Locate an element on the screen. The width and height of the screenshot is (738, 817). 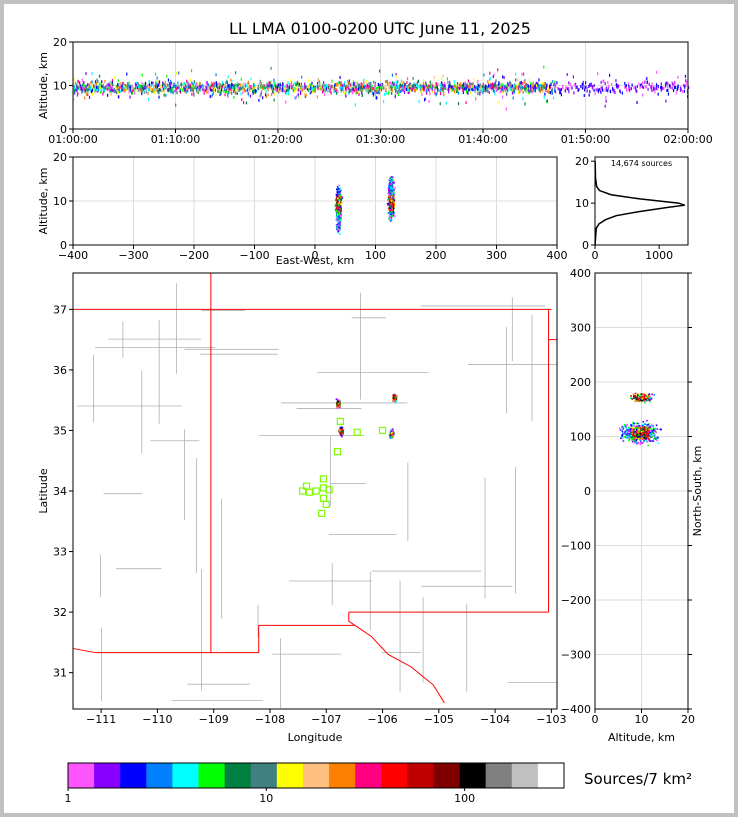
y-tick-label: 31 is located at coordinates (60, 673).